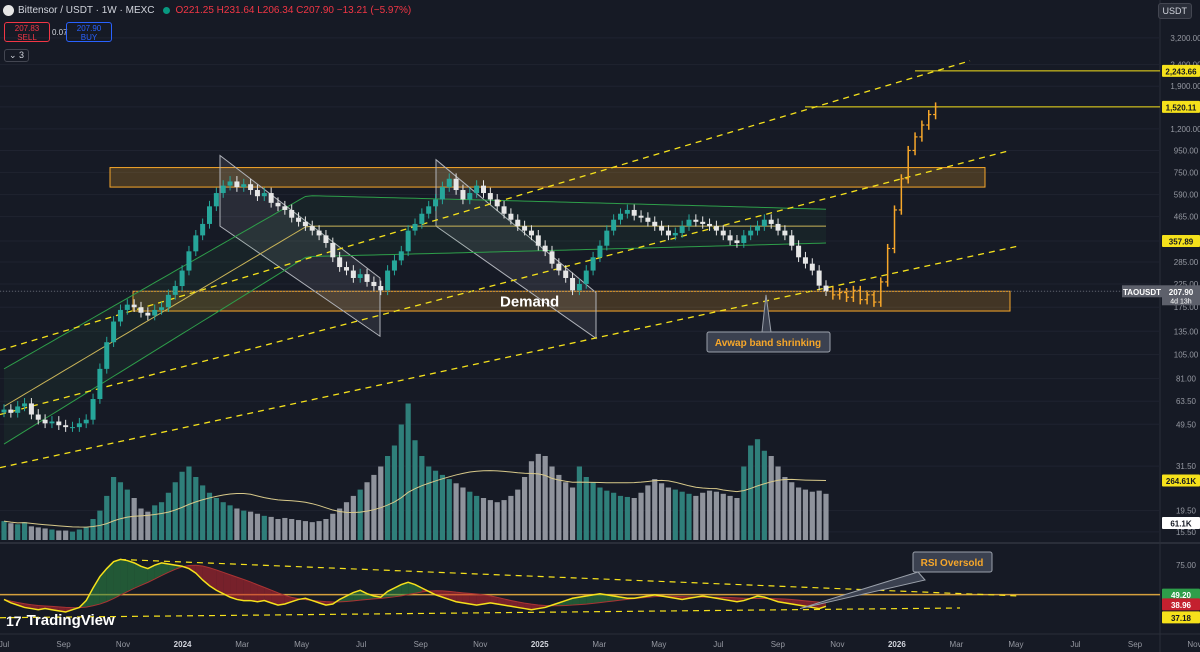 This screenshot has width=1200, height=652. I want to click on demand-label: Demand, so click(529, 302).